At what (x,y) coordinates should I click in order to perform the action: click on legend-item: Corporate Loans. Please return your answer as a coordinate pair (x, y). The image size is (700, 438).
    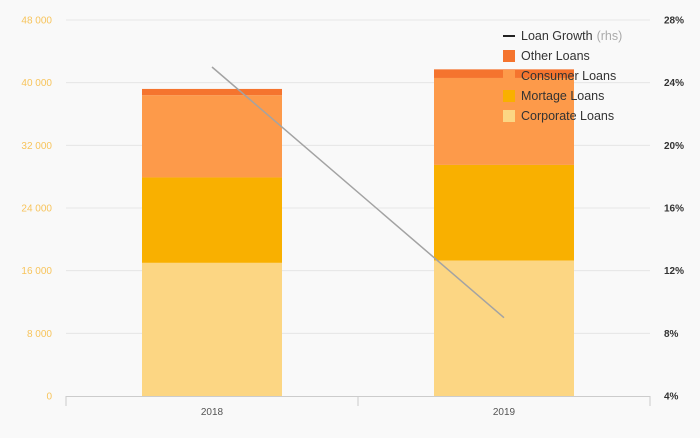
    Looking at the image, I should click on (562, 116).